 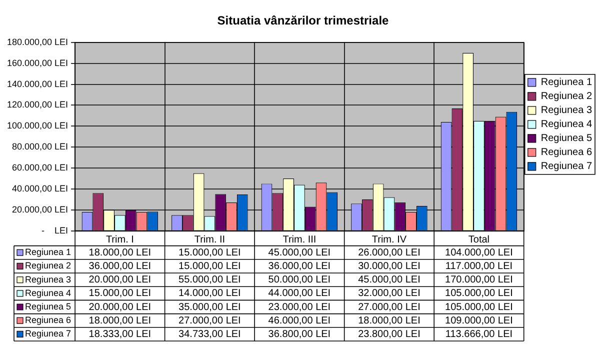 I want to click on data-label: 23.000,00 LEI, so click(x=299, y=307).